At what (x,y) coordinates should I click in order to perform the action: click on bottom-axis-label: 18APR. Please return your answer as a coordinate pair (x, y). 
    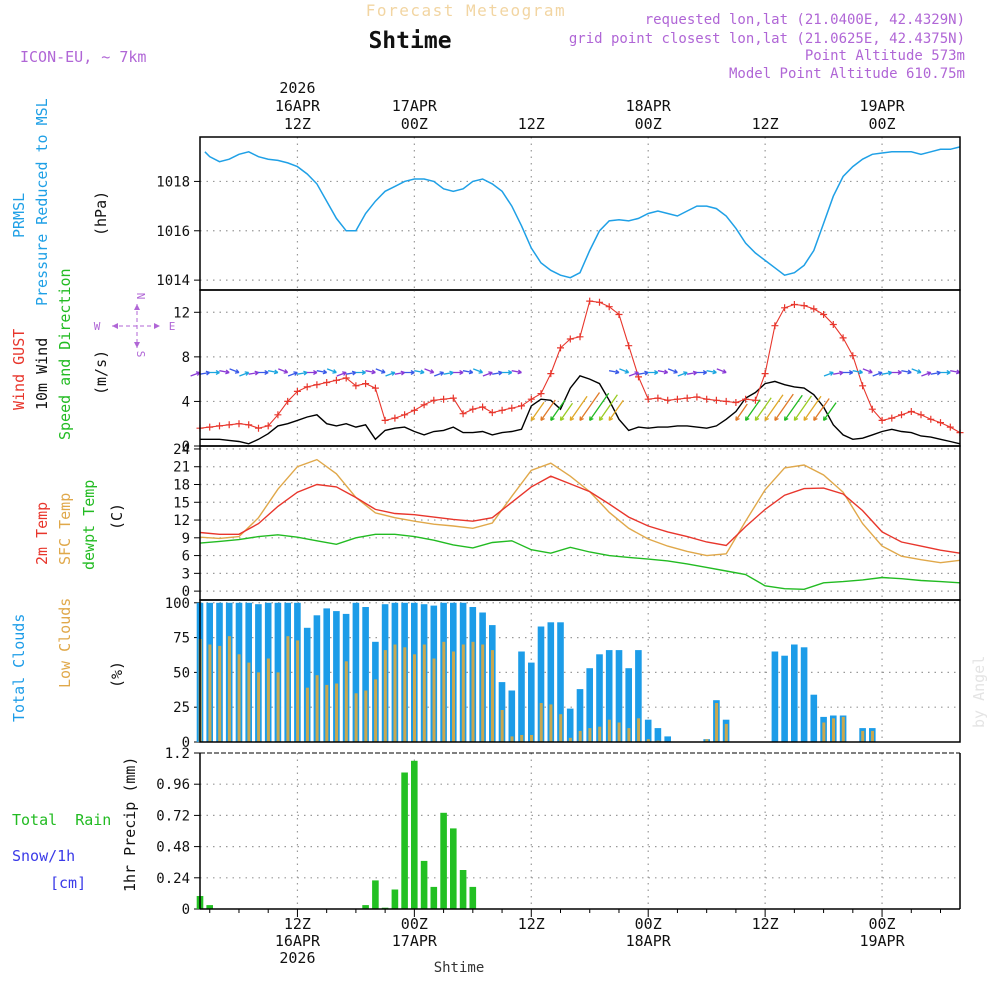
    Looking at the image, I should click on (649, 941).